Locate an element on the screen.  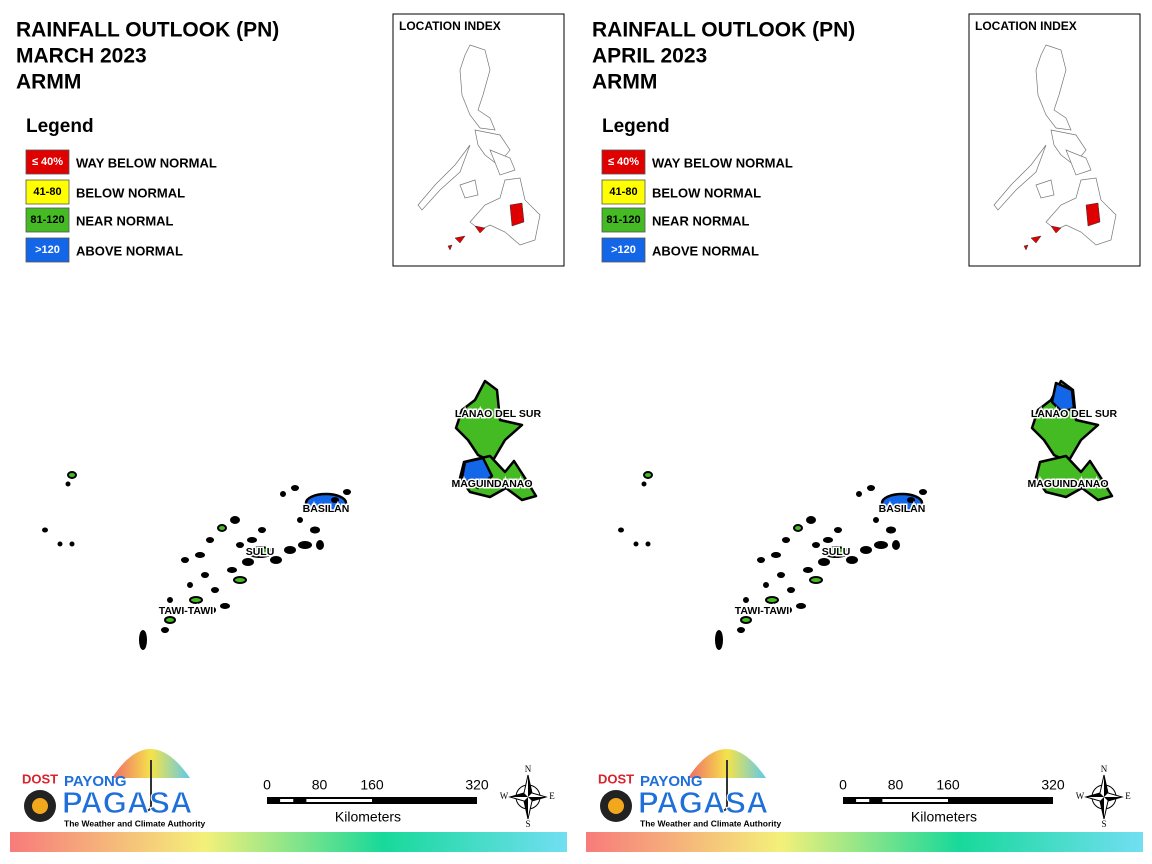
legend-label: WAY BELOW NORMAL is located at coordinates (722, 162).